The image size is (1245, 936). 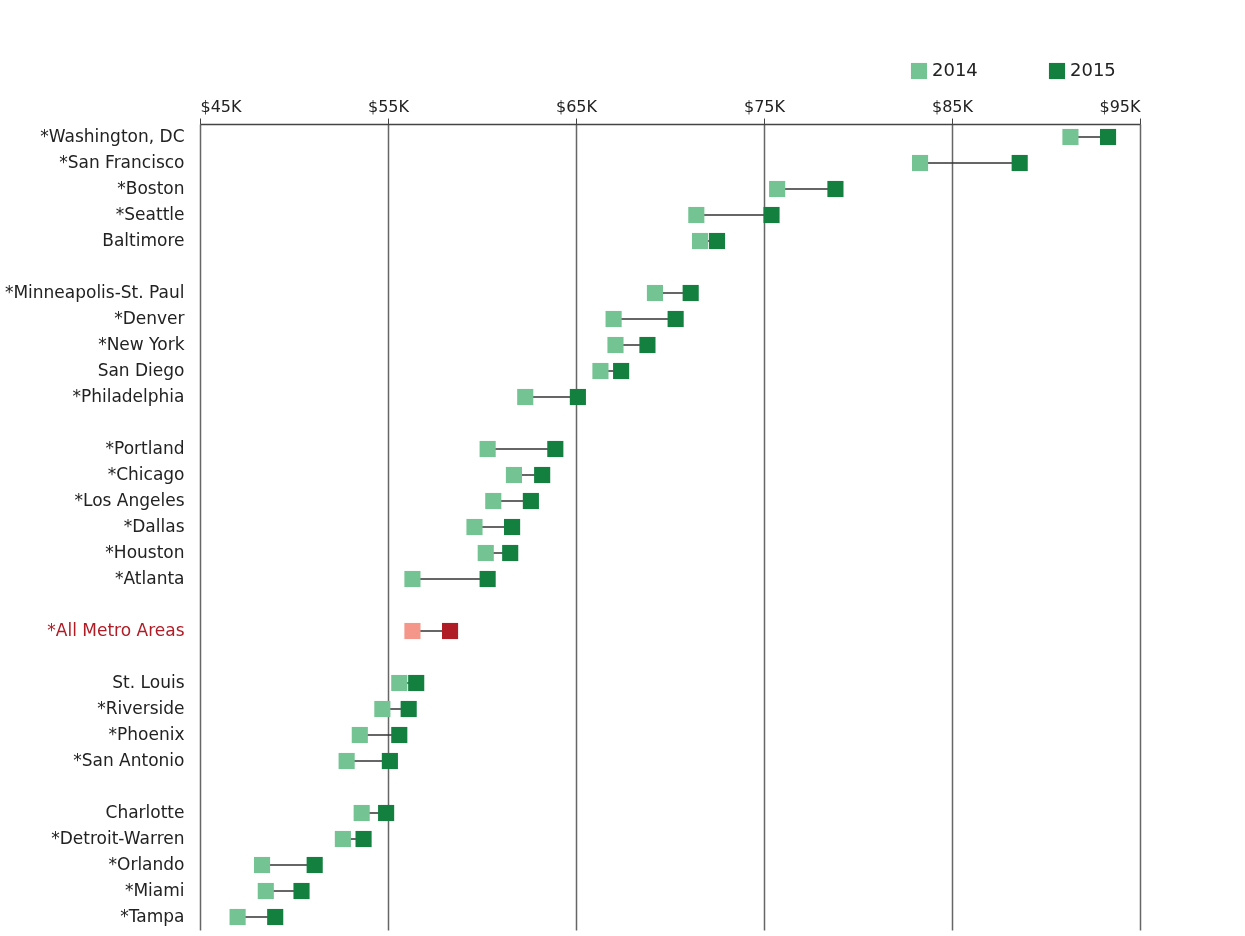 What do you see at coordinates (94, 292) in the screenshot?
I see `y-tick-label: *Minneapolis-St. Paul` at bounding box center [94, 292].